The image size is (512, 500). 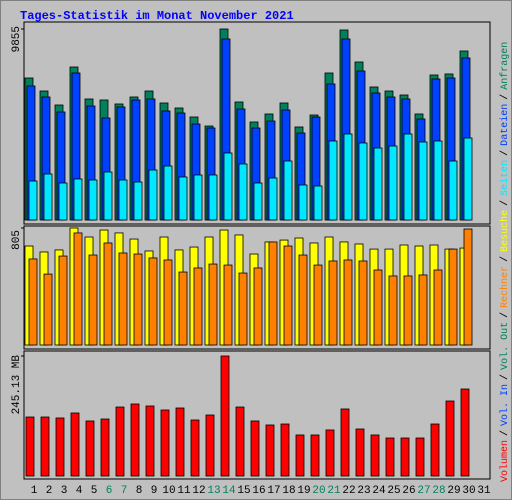 What do you see at coordinates (408, 491) in the screenshot?
I see `x-tick-label: 26` at bounding box center [408, 491].